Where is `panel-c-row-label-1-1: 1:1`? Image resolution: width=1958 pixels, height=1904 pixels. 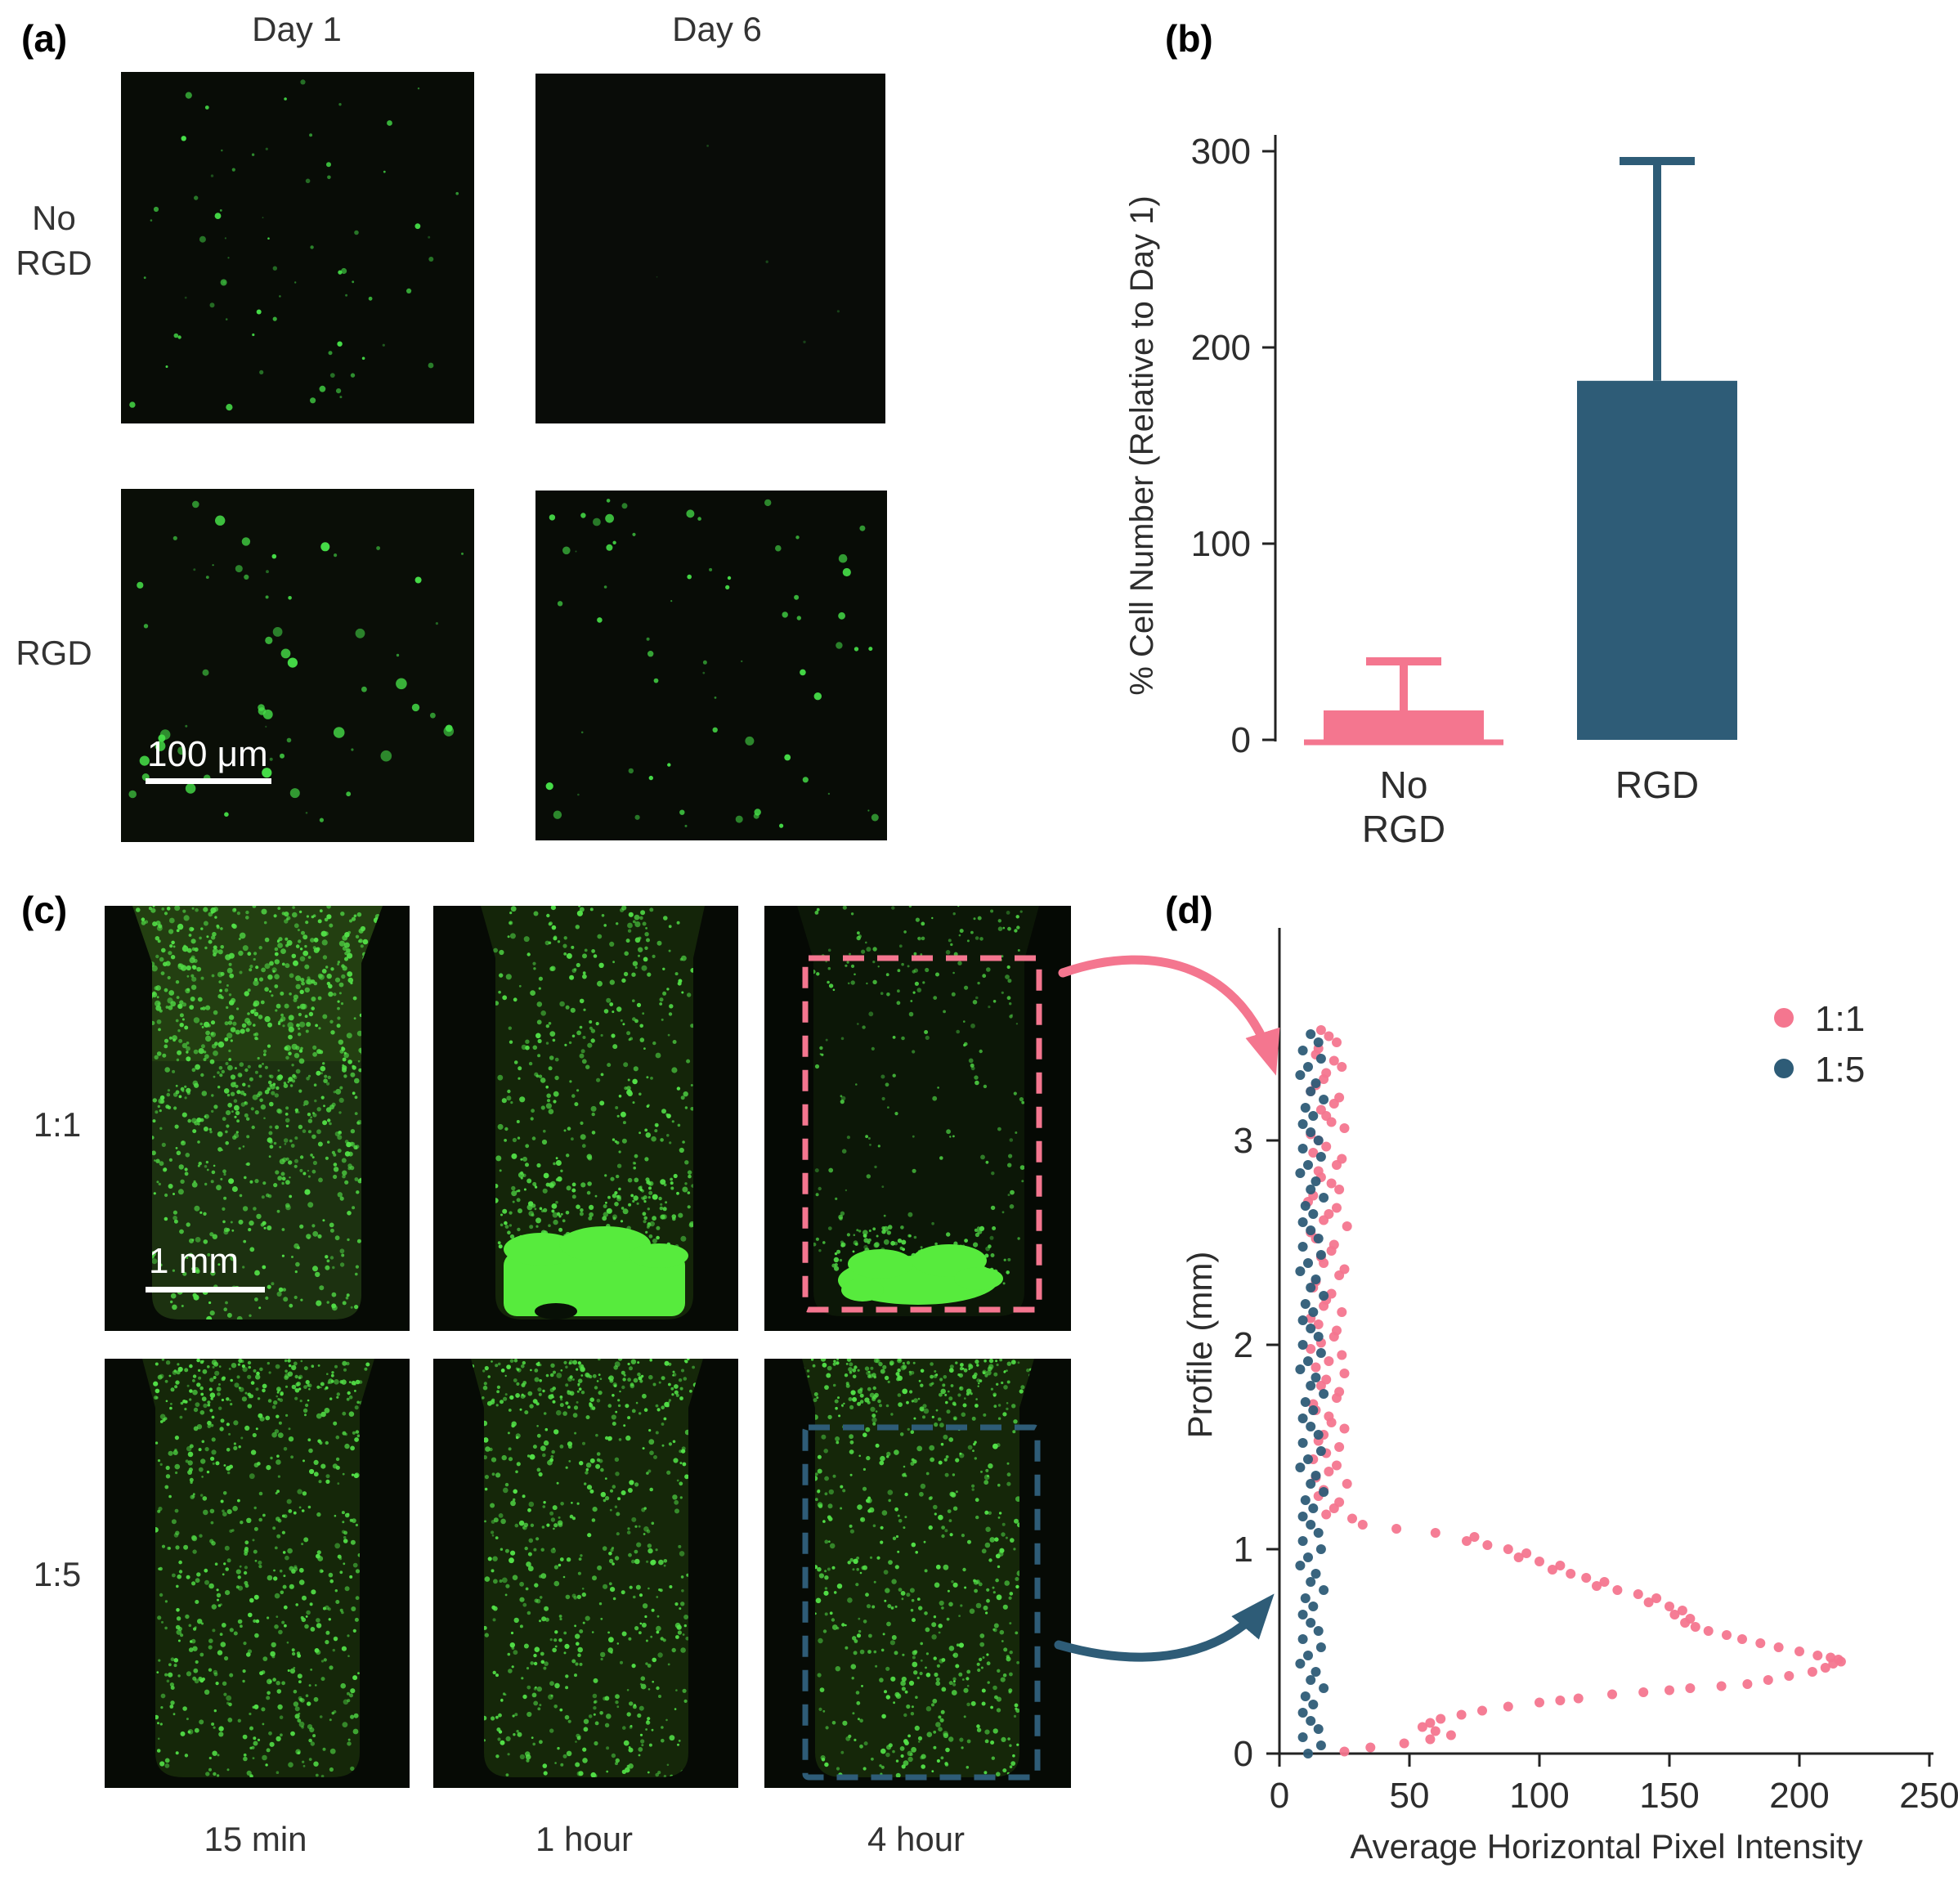
panel-c-row-label-1-1: 1:1 is located at coordinates (57, 1125).